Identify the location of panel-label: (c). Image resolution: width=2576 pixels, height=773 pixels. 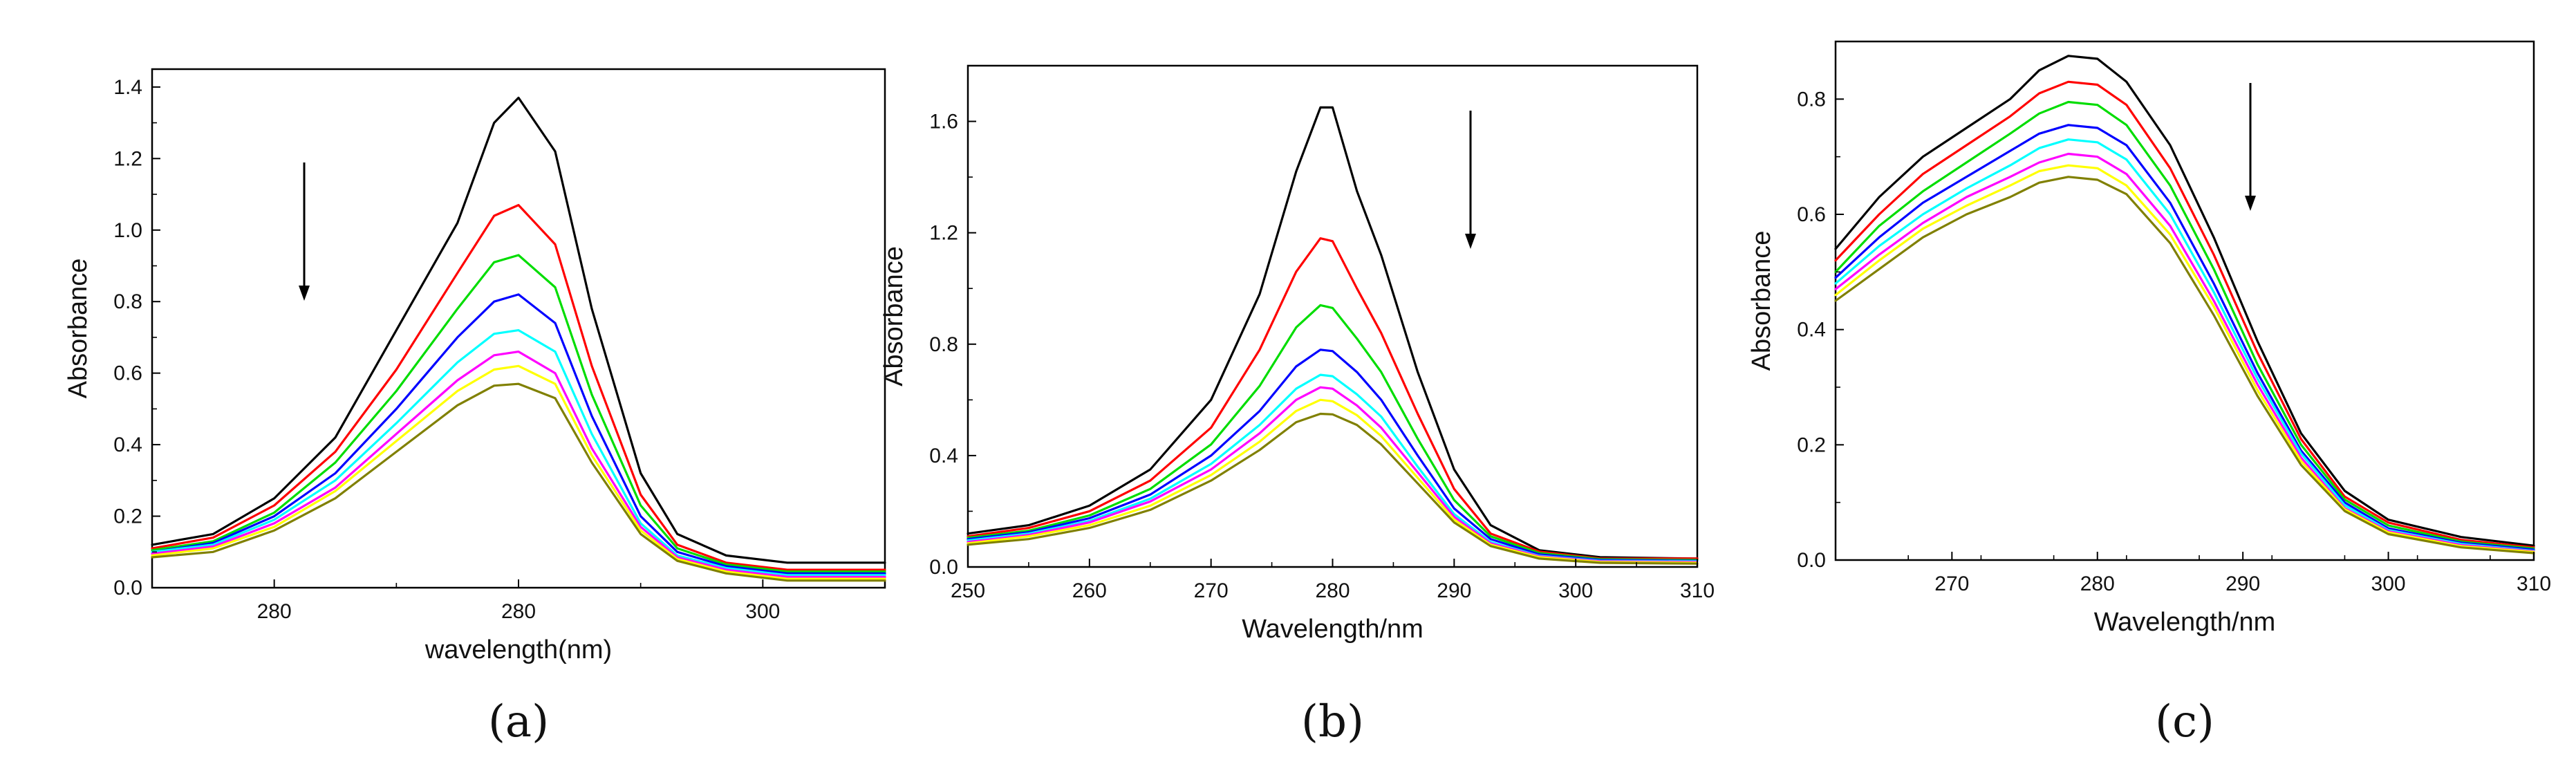
(2184, 721).